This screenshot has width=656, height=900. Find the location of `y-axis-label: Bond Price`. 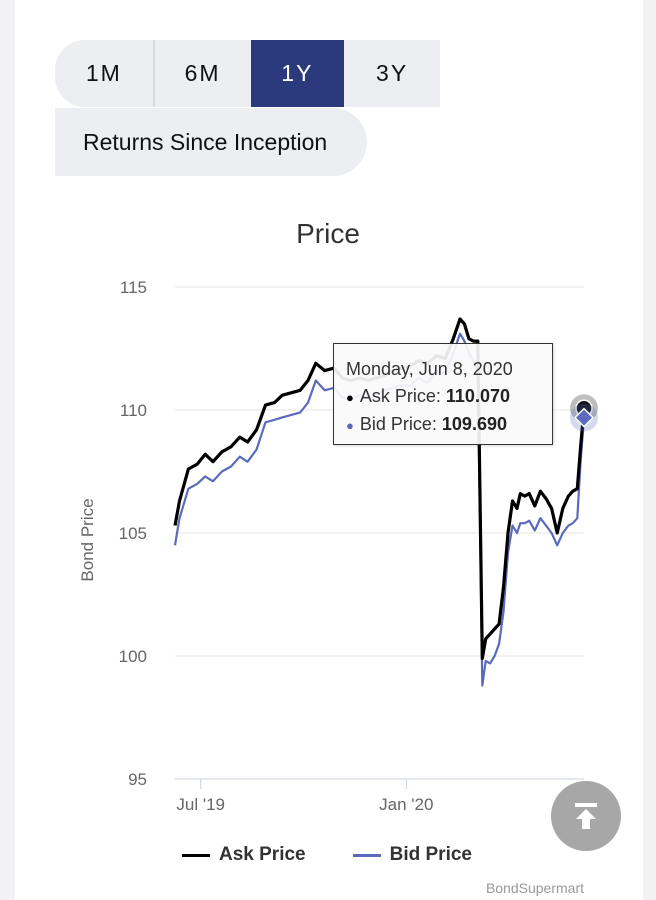

y-axis-label: Bond Price is located at coordinates (87, 540).